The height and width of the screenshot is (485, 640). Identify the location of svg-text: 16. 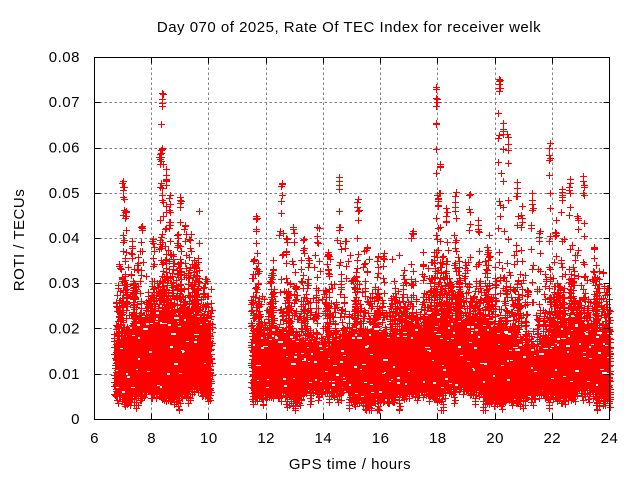
(381, 438).